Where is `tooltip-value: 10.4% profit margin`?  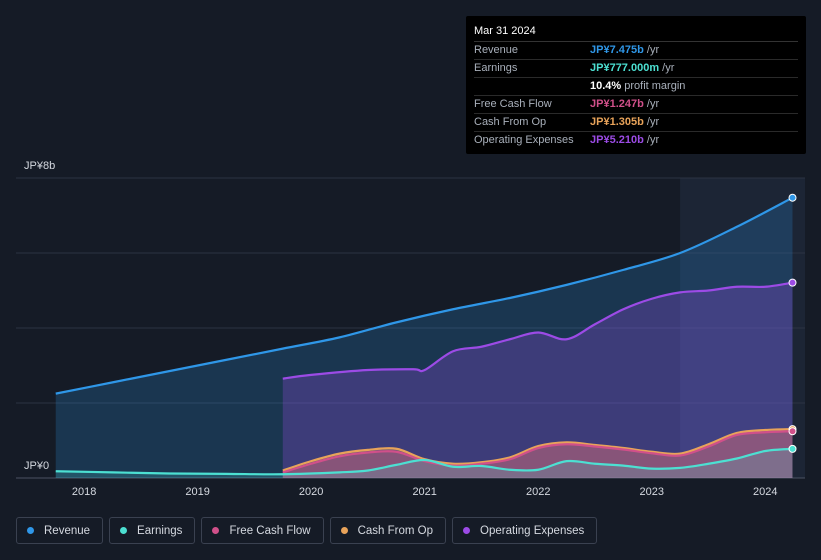 tooltip-value: 10.4% profit margin is located at coordinates (638, 86).